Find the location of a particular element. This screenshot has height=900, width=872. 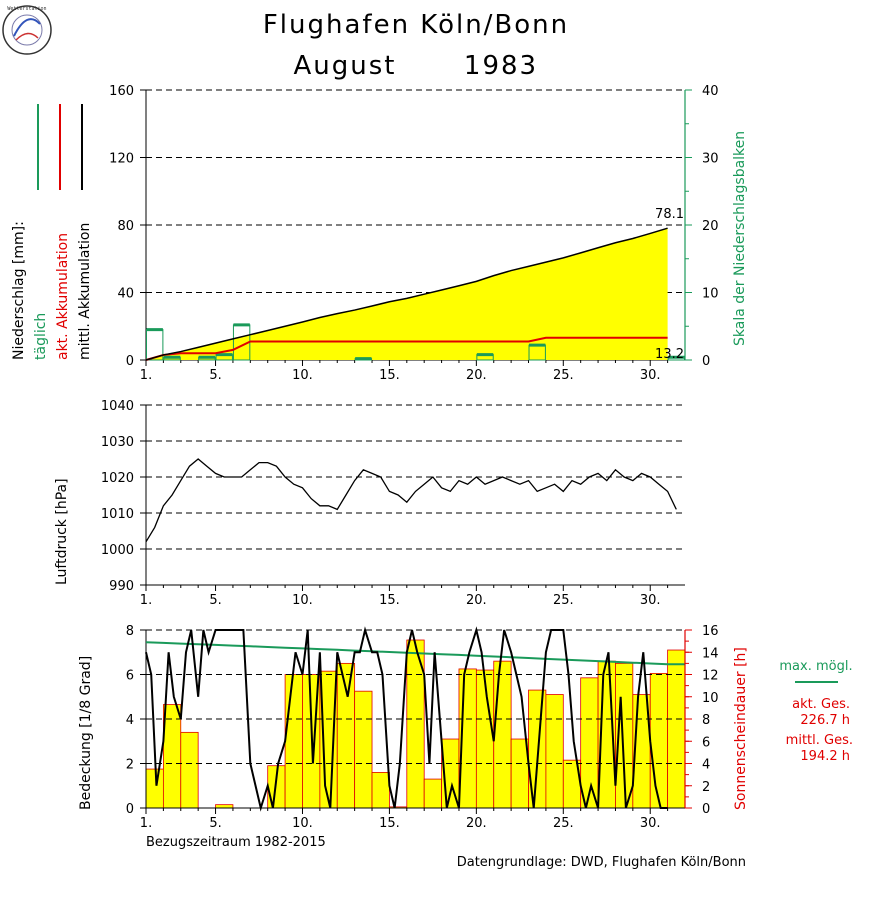

precip-xtick-label: 10. is located at coordinates (302, 375).